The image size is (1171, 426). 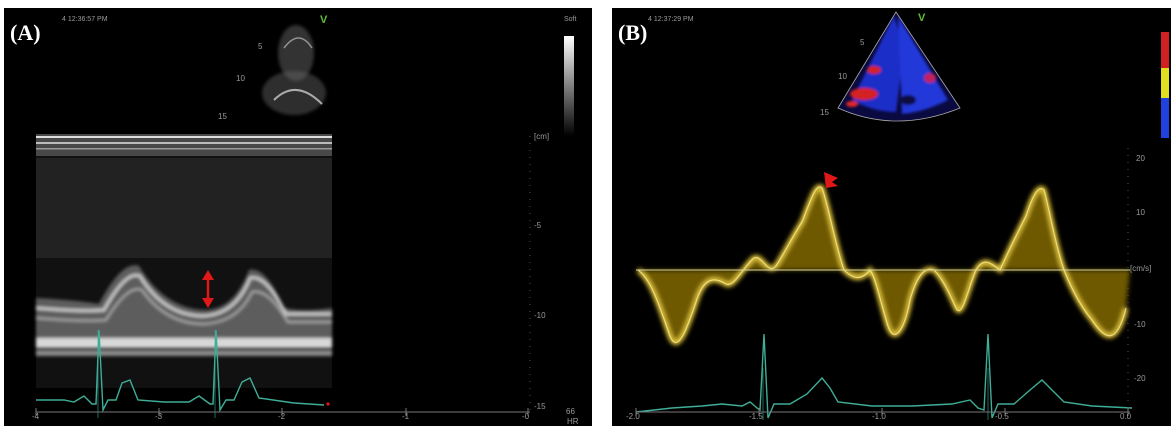 I want to click on v-marker-a: V, so click(x=324, y=20).